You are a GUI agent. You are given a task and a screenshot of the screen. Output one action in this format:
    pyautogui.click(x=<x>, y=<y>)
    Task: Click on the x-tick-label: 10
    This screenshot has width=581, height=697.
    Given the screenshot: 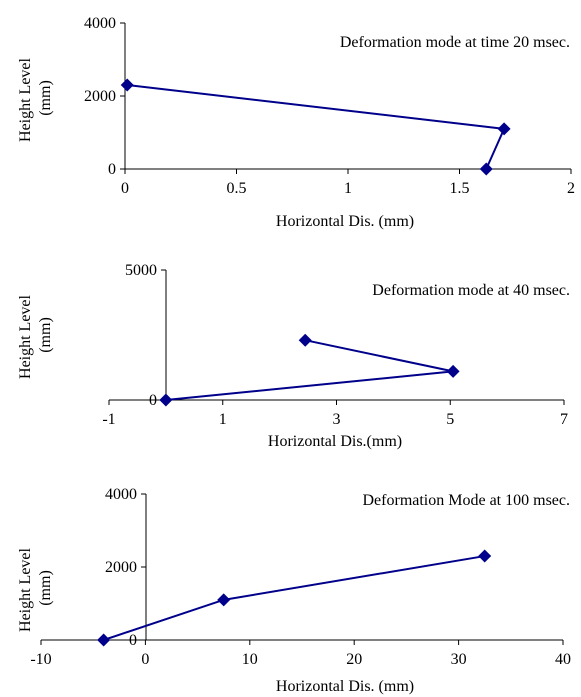 What is the action you would take?
    pyautogui.click(x=250, y=659)
    